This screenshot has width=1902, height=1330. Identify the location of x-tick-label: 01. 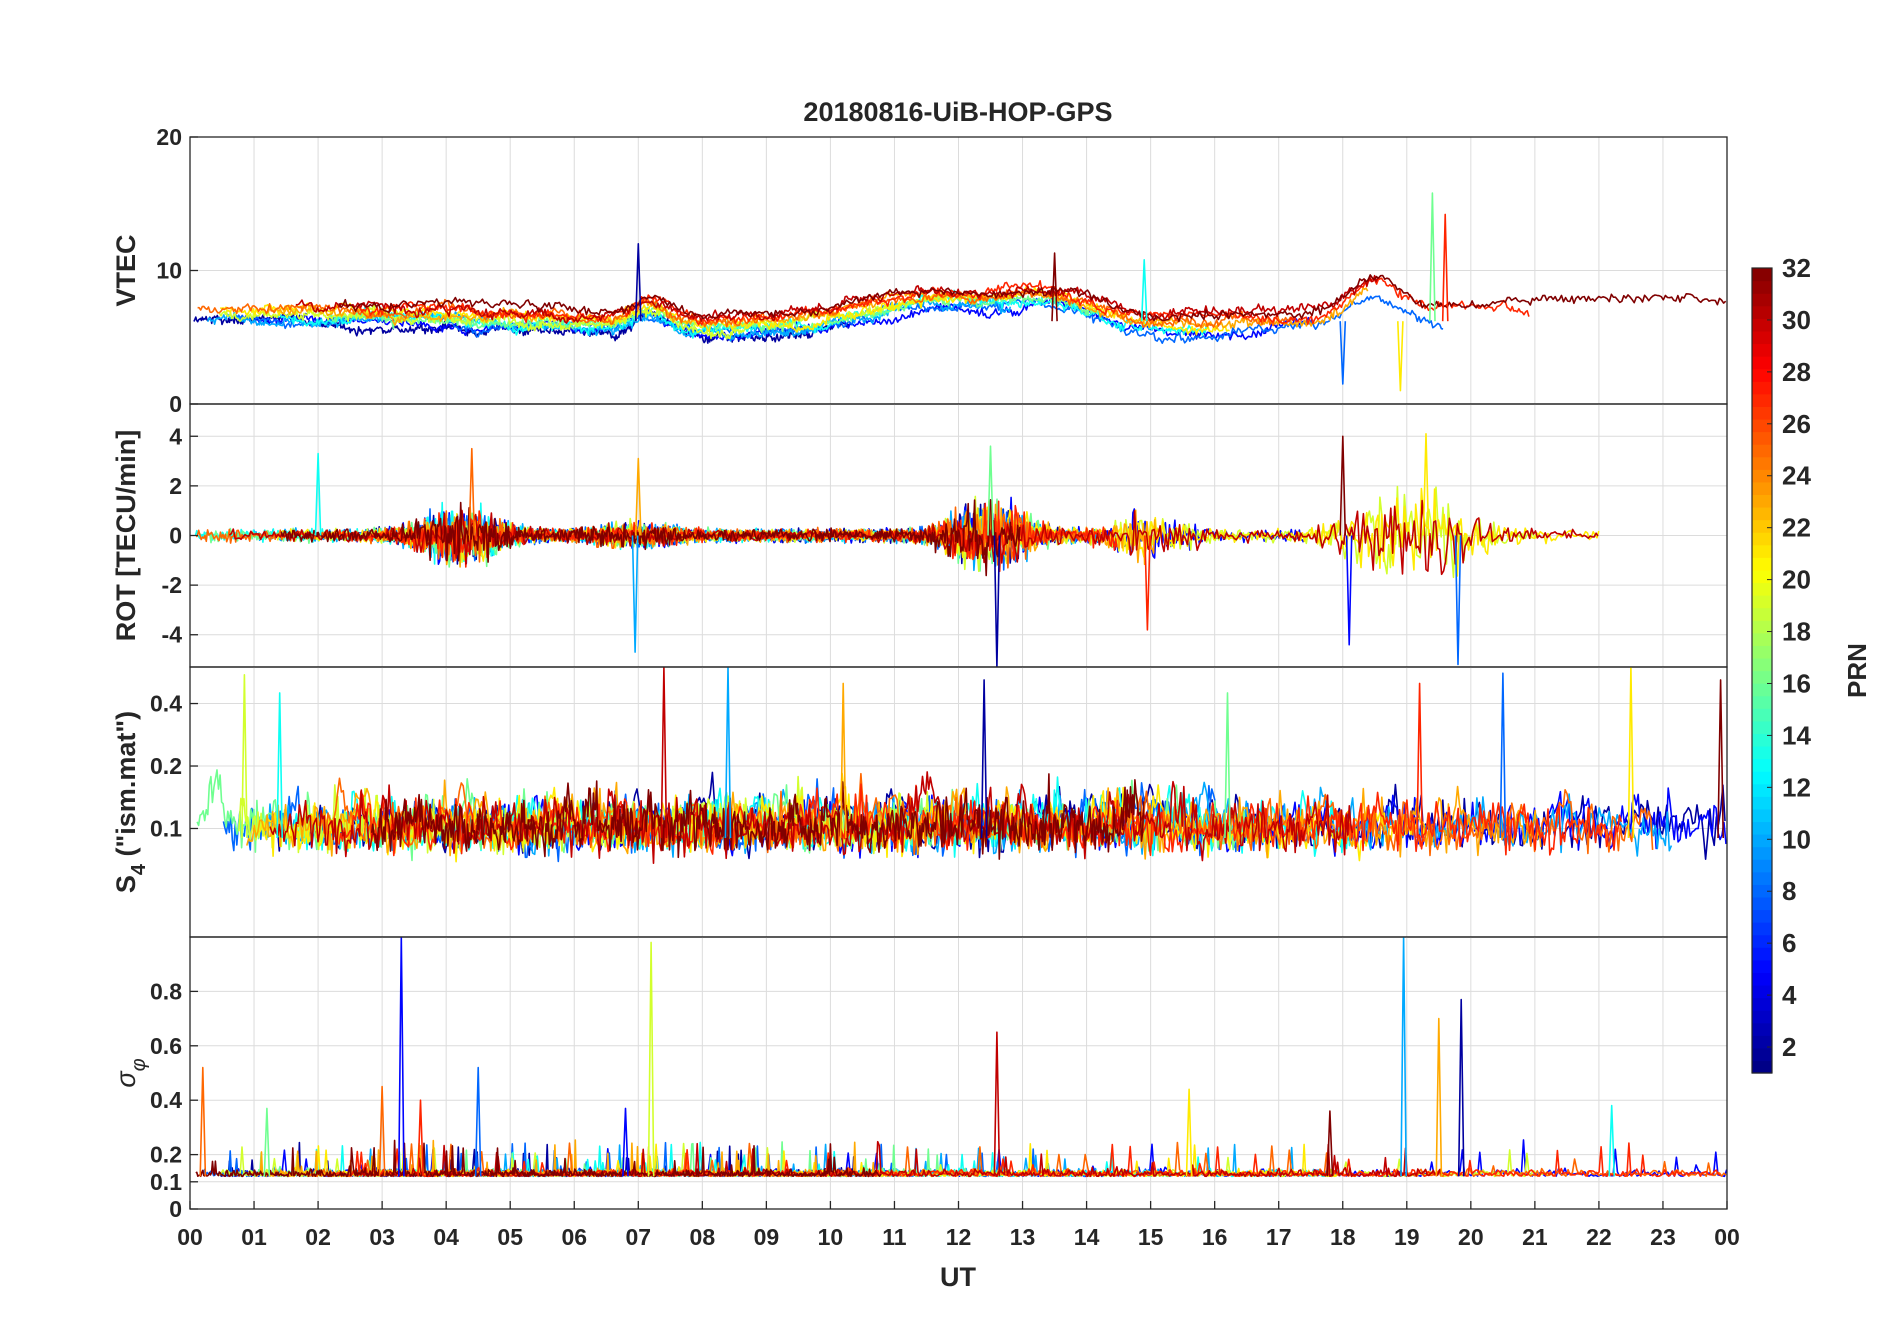
(254, 1237).